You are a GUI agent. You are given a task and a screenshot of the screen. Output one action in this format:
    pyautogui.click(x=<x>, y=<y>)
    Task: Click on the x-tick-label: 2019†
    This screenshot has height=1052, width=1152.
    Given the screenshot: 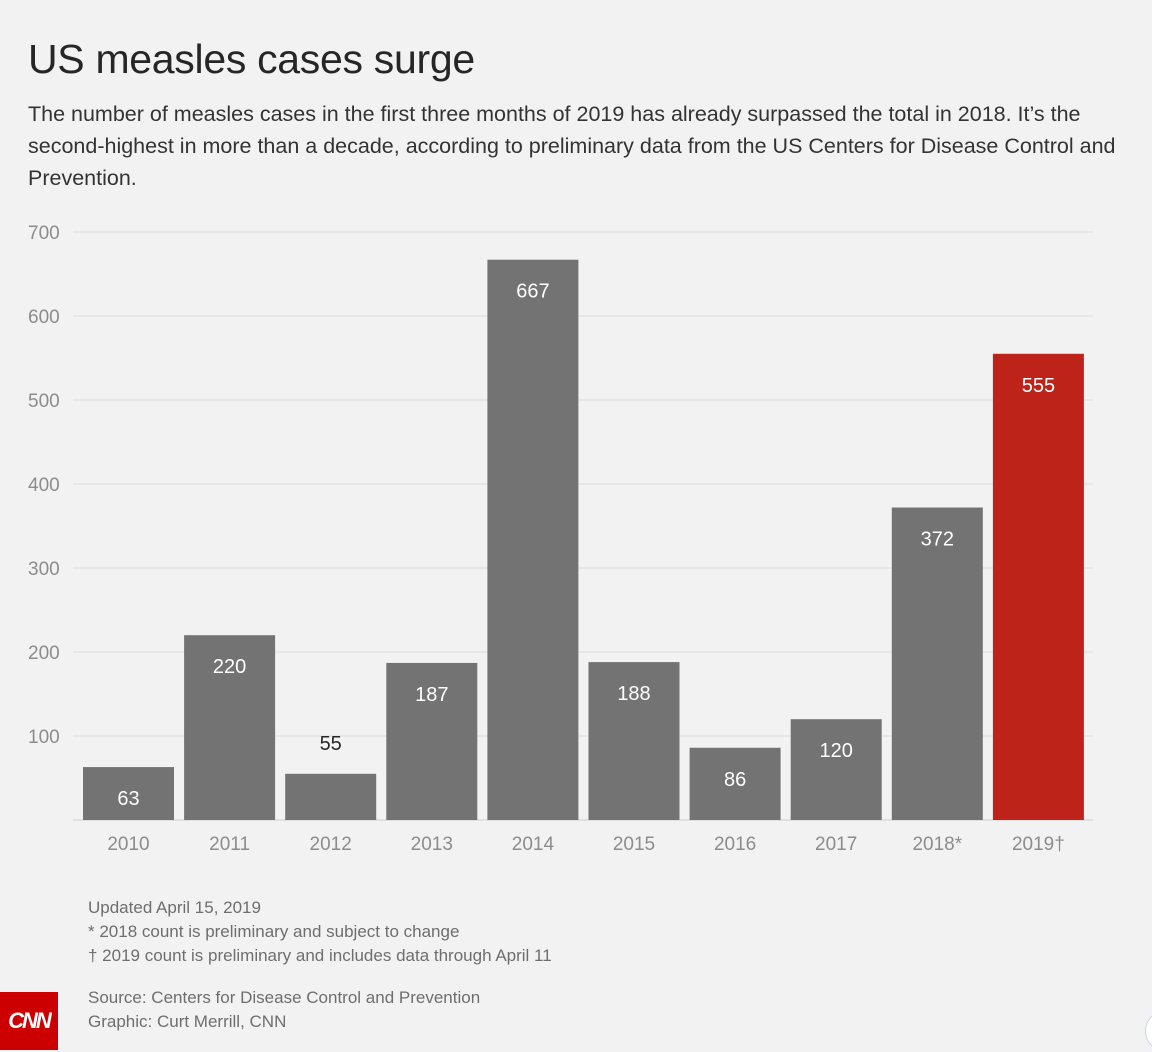 What is the action you would take?
    pyautogui.click(x=1038, y=844)
    